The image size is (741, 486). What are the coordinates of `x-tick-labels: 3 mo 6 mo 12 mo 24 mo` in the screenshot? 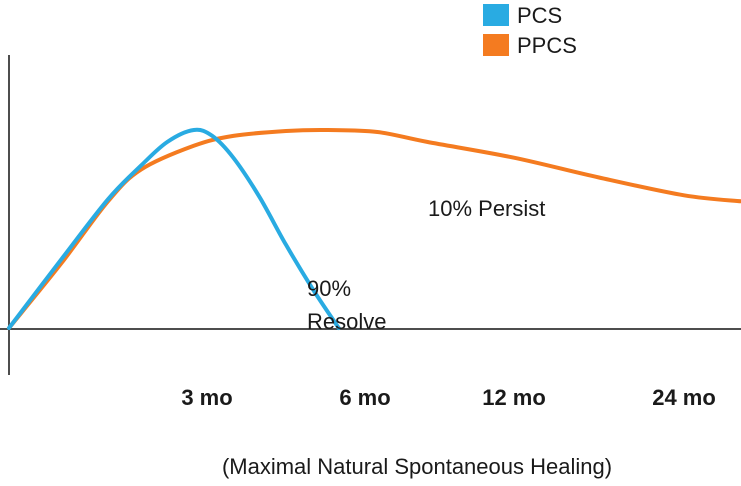 It's located at (448, 397).